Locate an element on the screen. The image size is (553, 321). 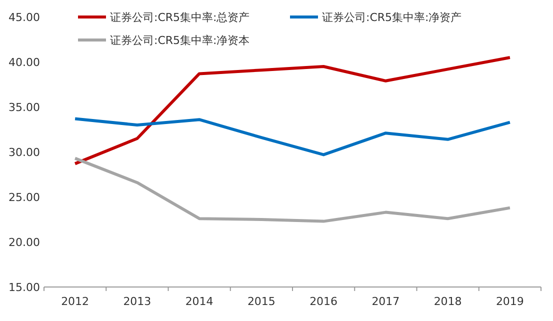
y-tick-label: 25.00 is located at coordinates (24, 197).